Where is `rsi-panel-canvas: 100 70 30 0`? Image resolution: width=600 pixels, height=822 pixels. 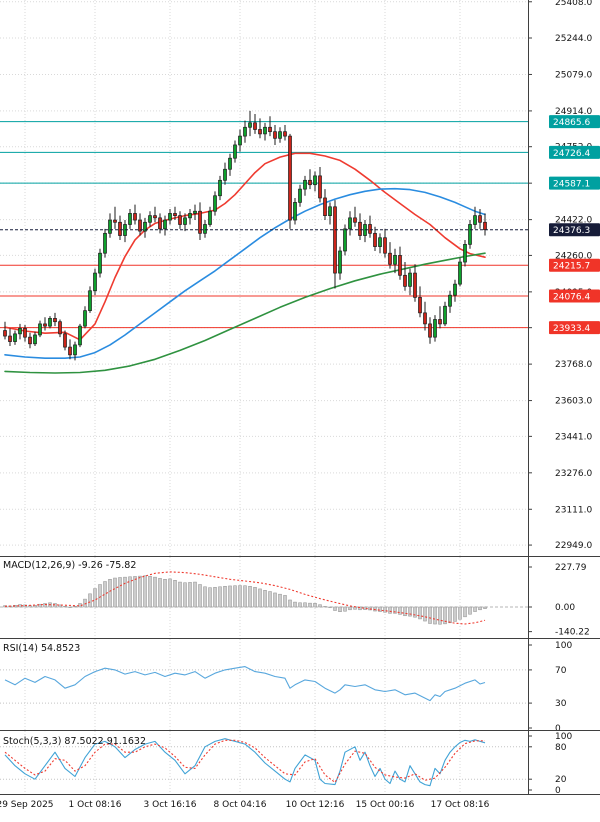 rsi-panel-canvas: 100 70 30 0 is located at coordinates (300, 685).